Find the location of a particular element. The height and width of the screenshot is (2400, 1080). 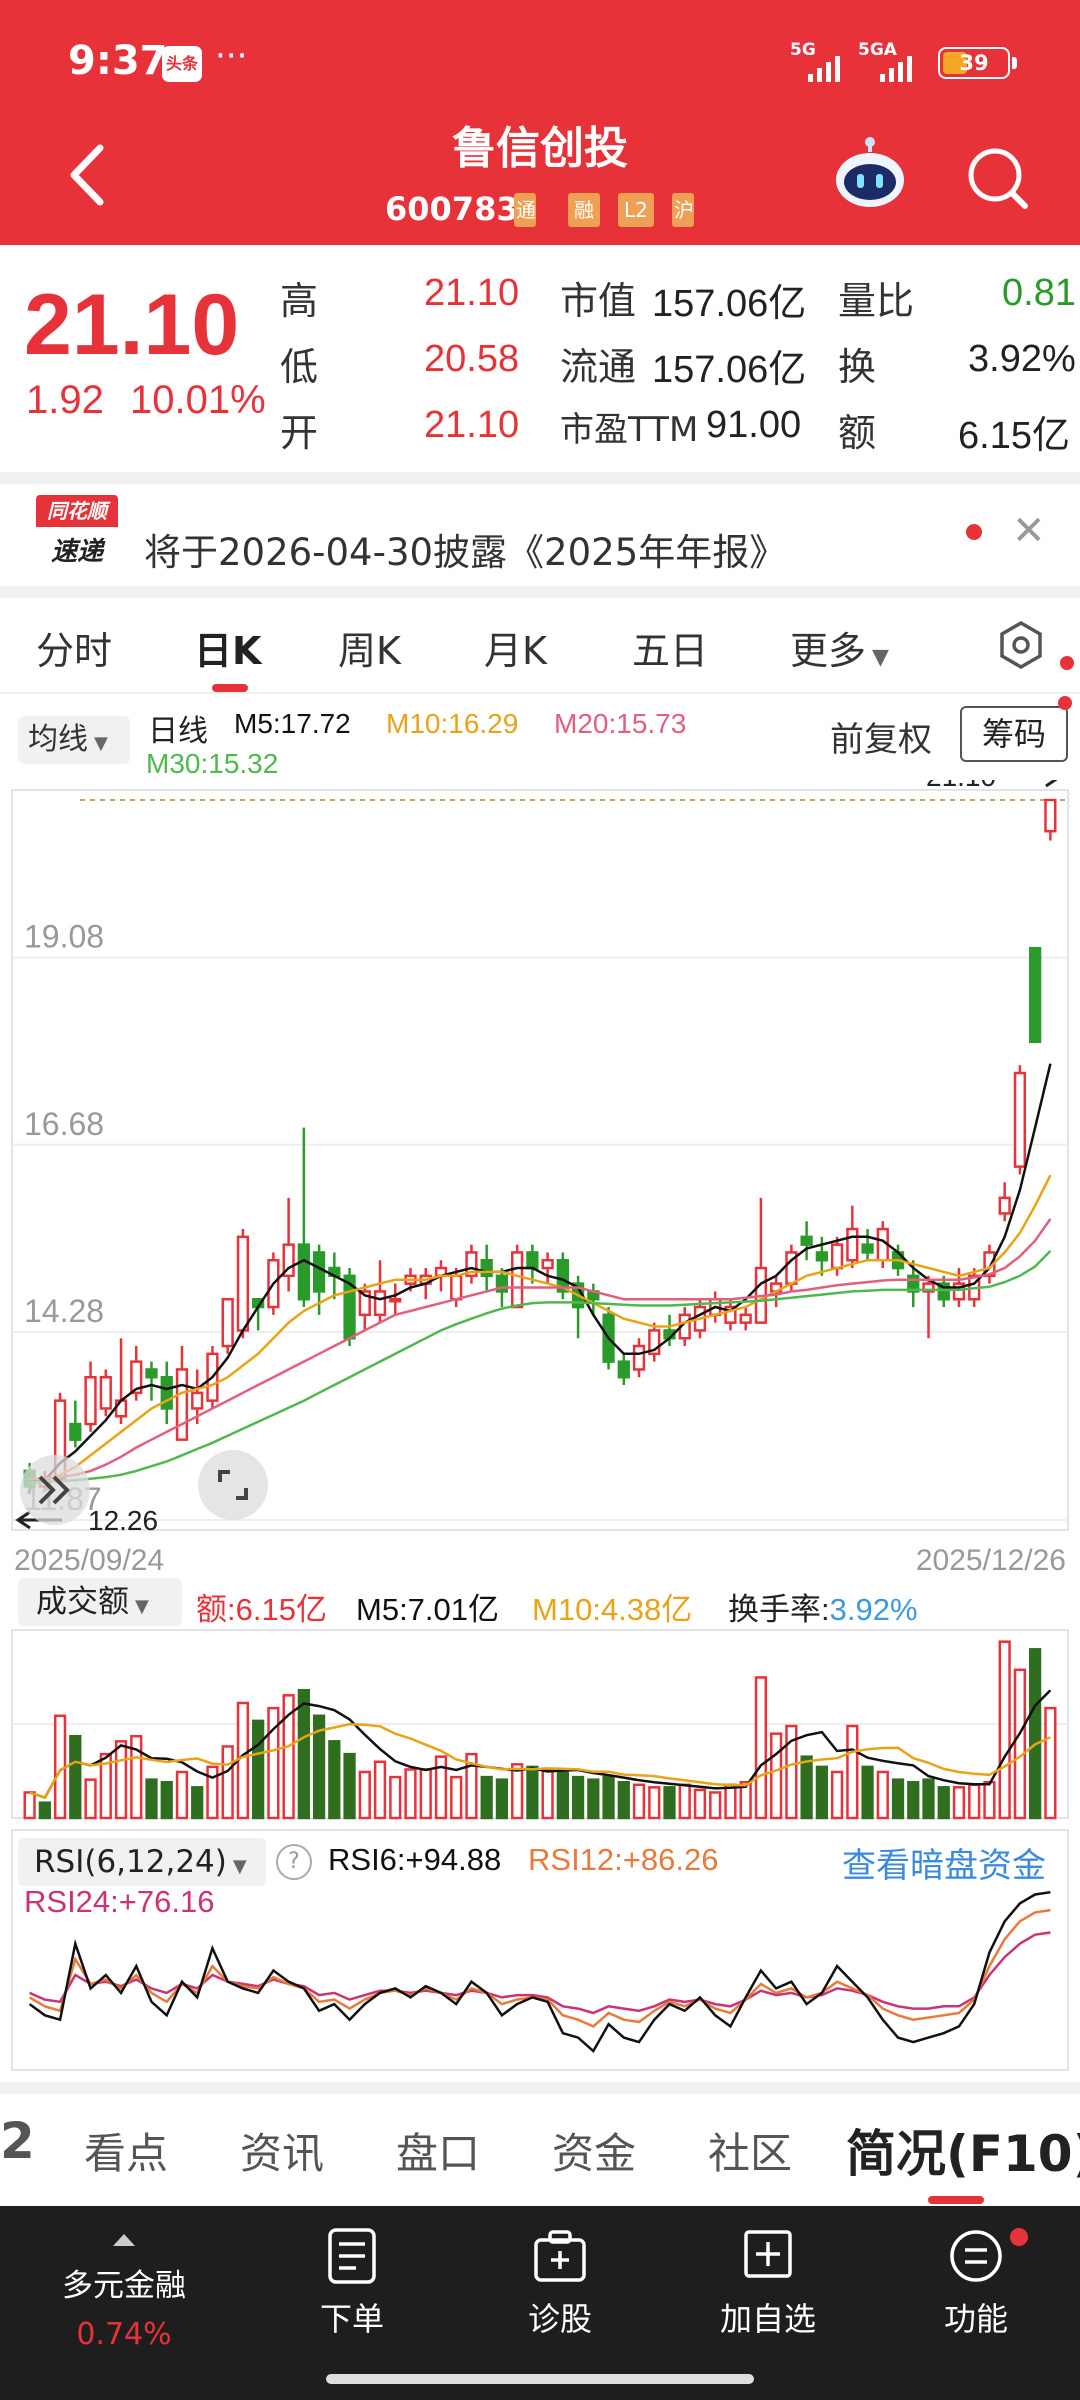

tab-news: 资讯 is located at coordinates (282, 2153).